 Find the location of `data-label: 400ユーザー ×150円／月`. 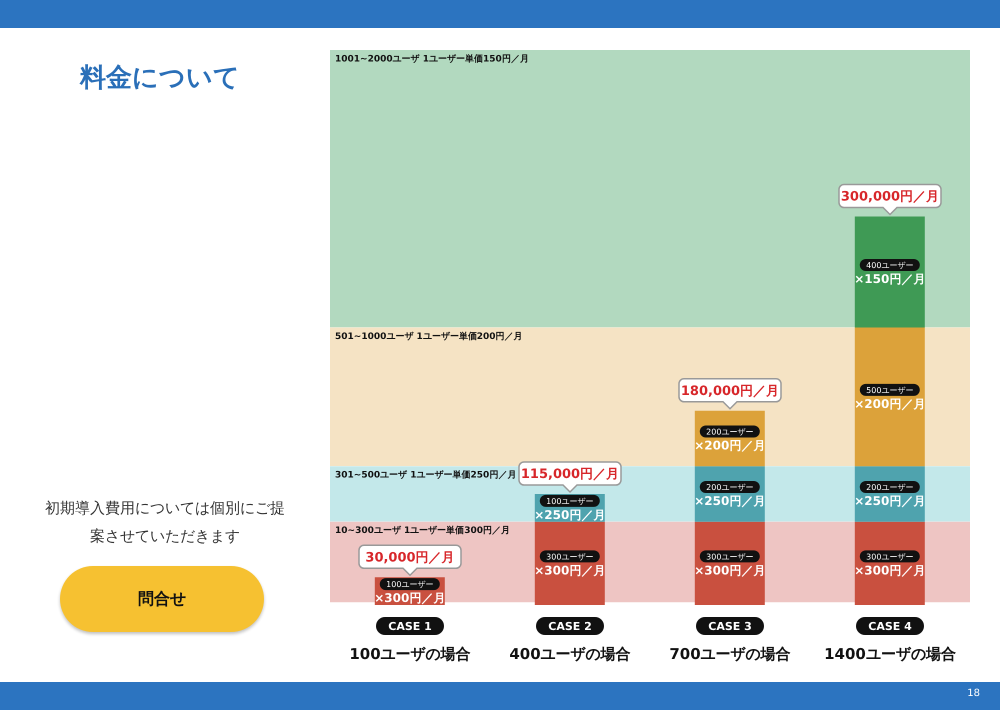

data-label: 400ユーザー ×150円／月 is located at coordinates (890, 273).